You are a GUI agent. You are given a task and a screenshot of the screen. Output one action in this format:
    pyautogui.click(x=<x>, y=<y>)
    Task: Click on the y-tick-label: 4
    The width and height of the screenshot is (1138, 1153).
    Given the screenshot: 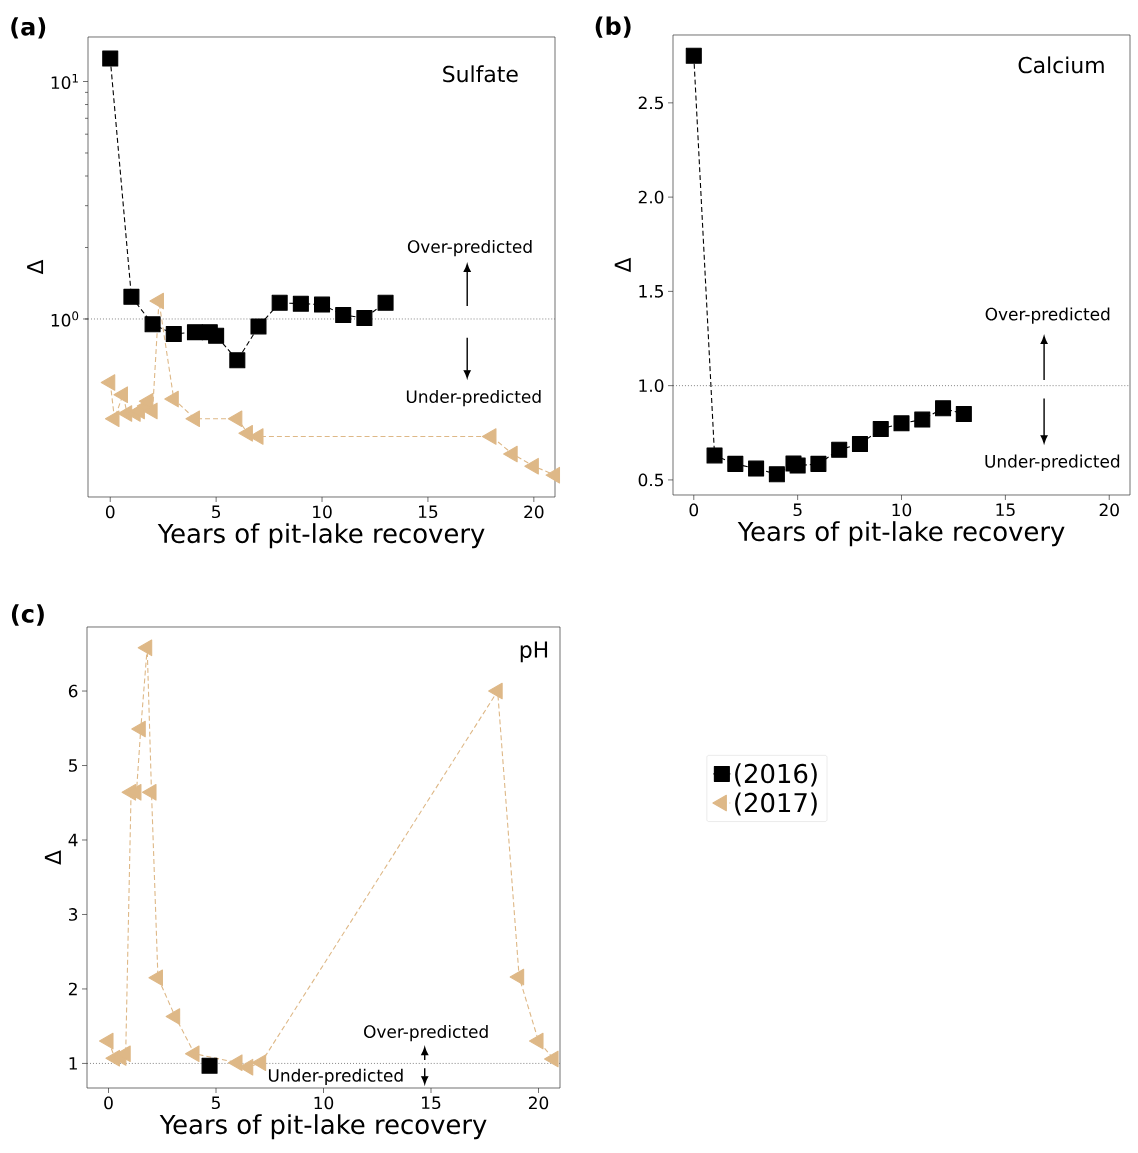 What is the action you would take?
    pyautogui.click(x=73, y=840)
    